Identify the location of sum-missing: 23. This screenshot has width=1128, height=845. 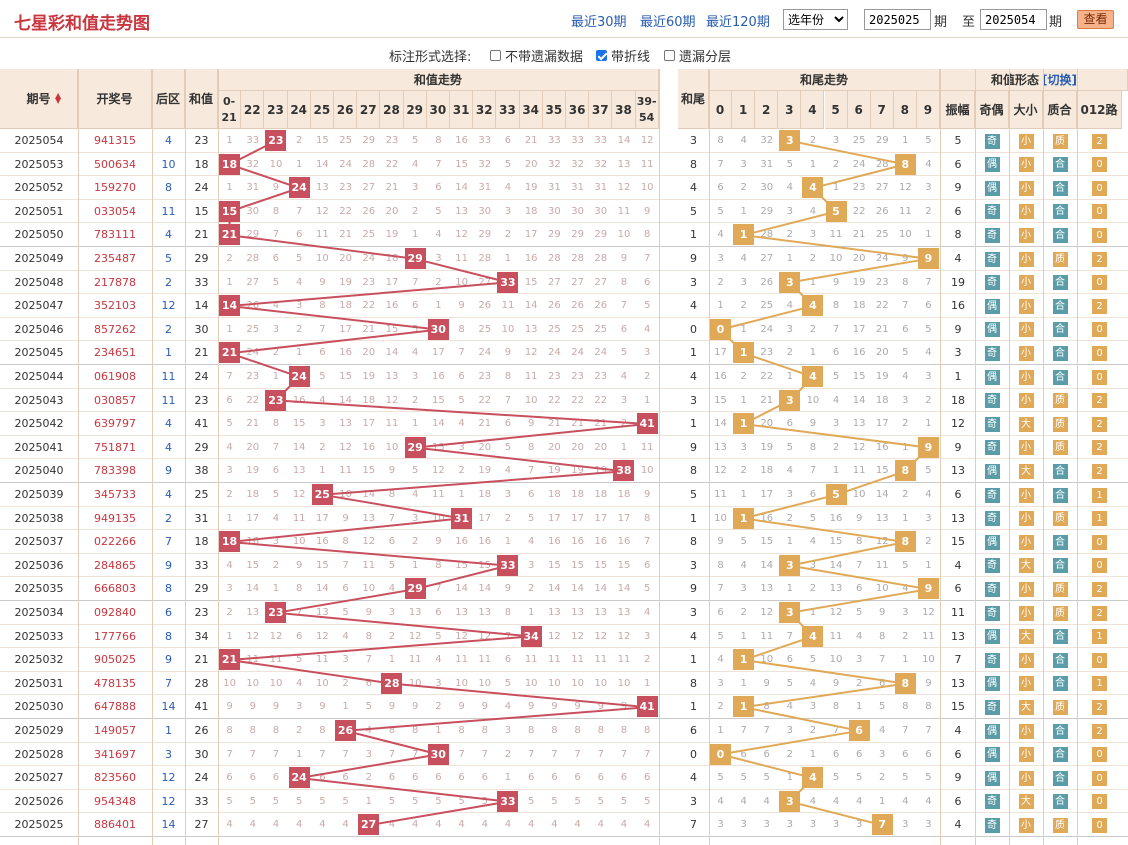
(601, 376).